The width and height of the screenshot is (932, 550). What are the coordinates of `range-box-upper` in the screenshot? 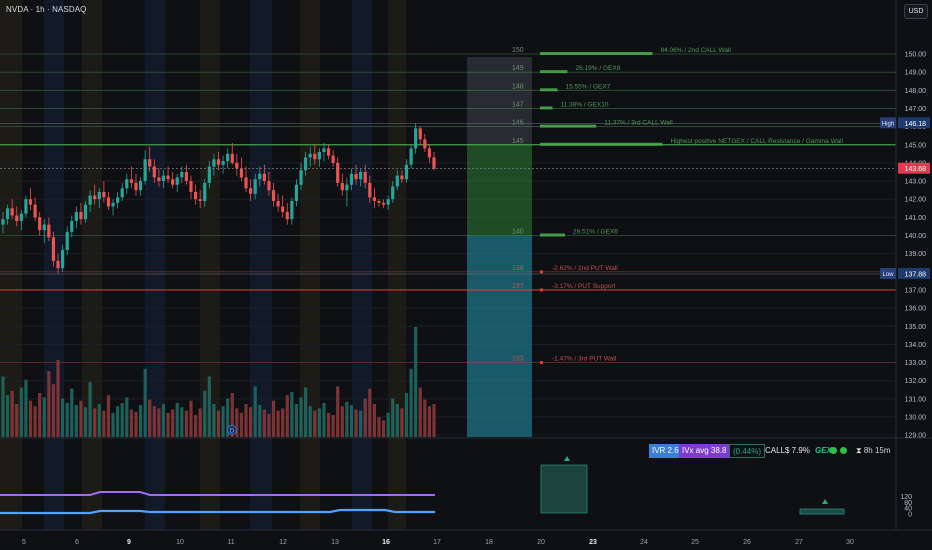 It's located at (499, 101).